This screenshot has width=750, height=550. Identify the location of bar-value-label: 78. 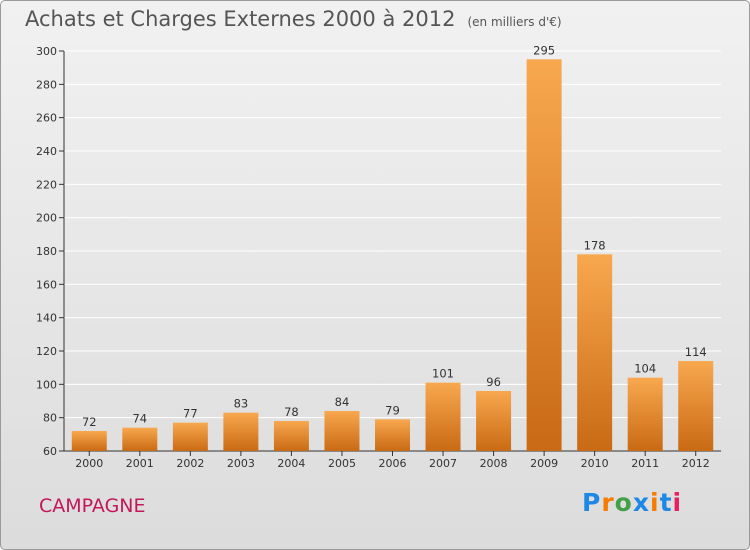
(291, 412).